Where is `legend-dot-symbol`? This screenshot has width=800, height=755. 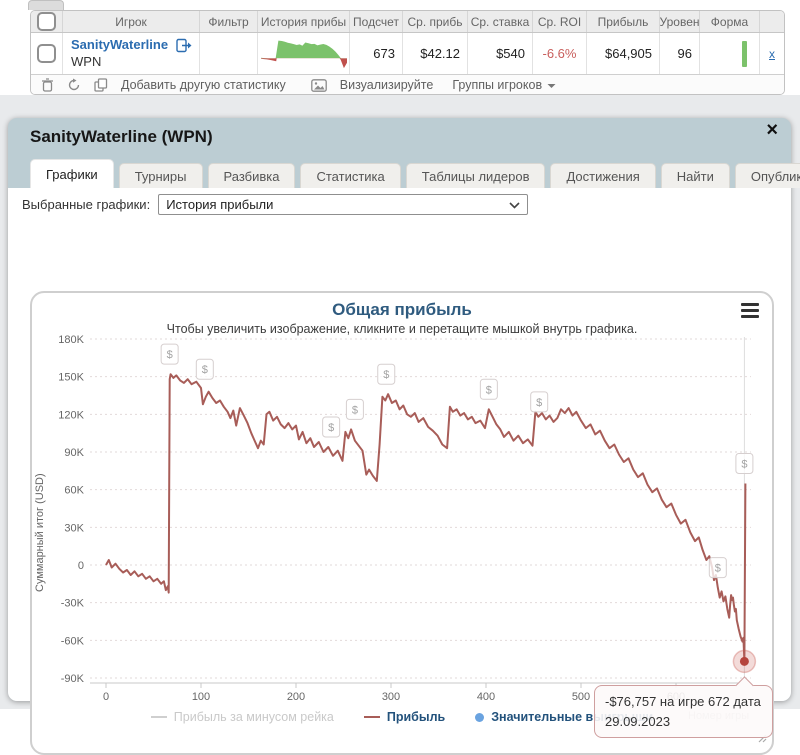
legend-dot-symbol is located at coordinates (480, 717).